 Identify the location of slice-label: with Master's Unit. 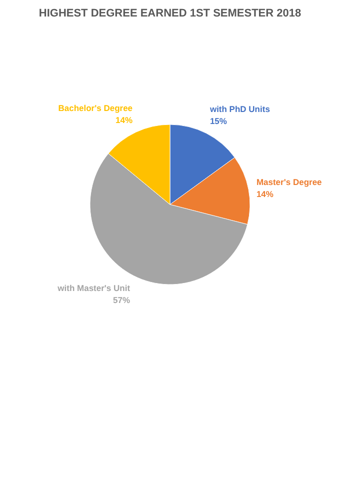
(93, 287).